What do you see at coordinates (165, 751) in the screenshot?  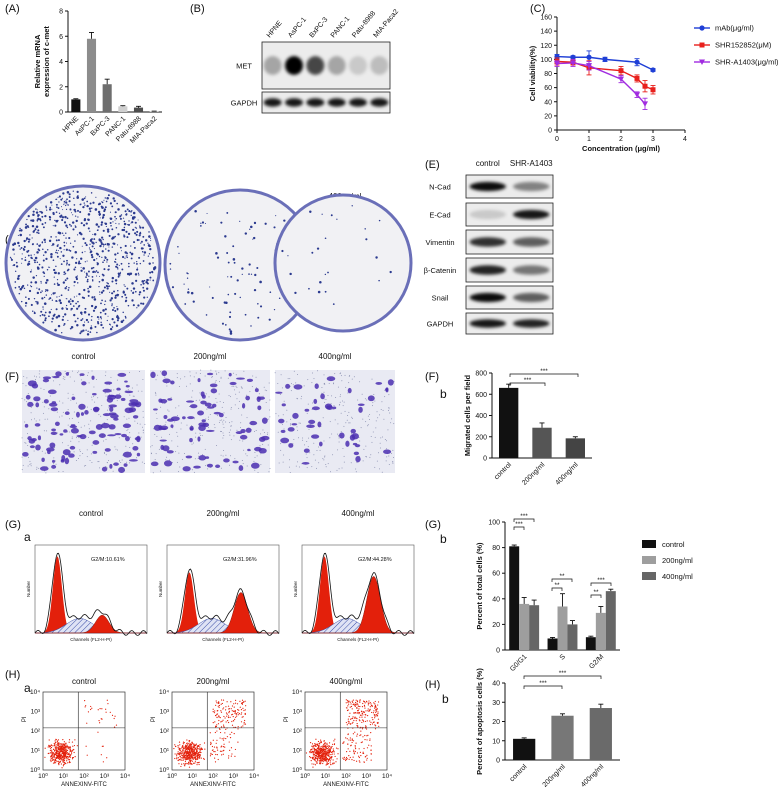 I see `dotplot-tick: 10¹` at bounding box center [165, 751].